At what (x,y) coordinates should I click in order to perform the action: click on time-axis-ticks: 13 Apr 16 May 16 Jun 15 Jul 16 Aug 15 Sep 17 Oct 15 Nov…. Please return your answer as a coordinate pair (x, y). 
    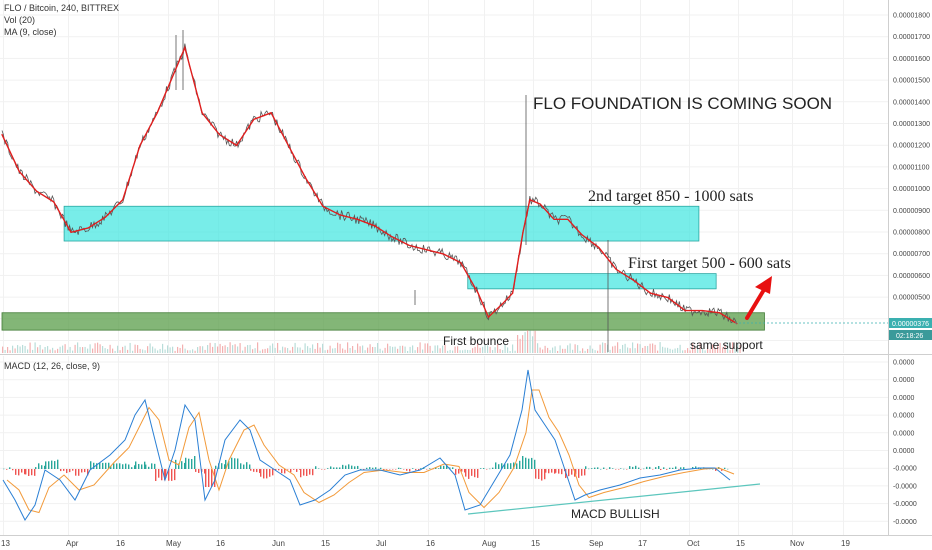
    Looking at the image, I should click on (425, 543).